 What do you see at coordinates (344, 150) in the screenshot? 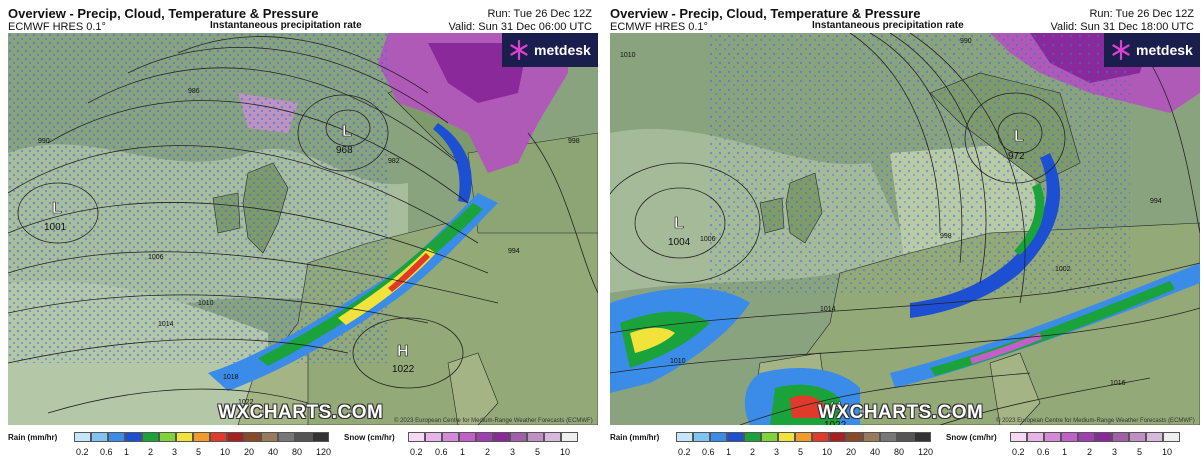
I see `low-pressure-value: 968` at bounding box center [344, 150].